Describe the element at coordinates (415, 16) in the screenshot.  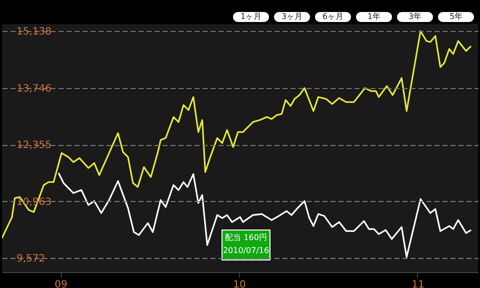
I see `text: 3年` at that location.